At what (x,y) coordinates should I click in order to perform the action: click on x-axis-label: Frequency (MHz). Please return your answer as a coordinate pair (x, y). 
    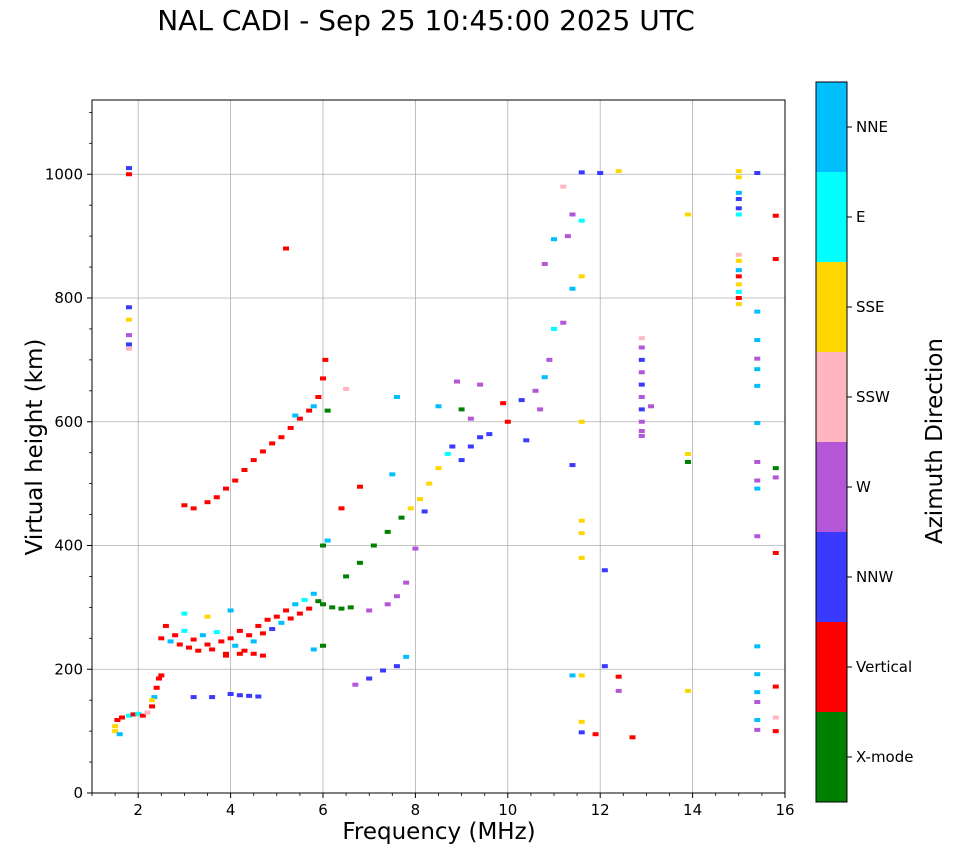
    Looking at the image, I should click on (439, 832).